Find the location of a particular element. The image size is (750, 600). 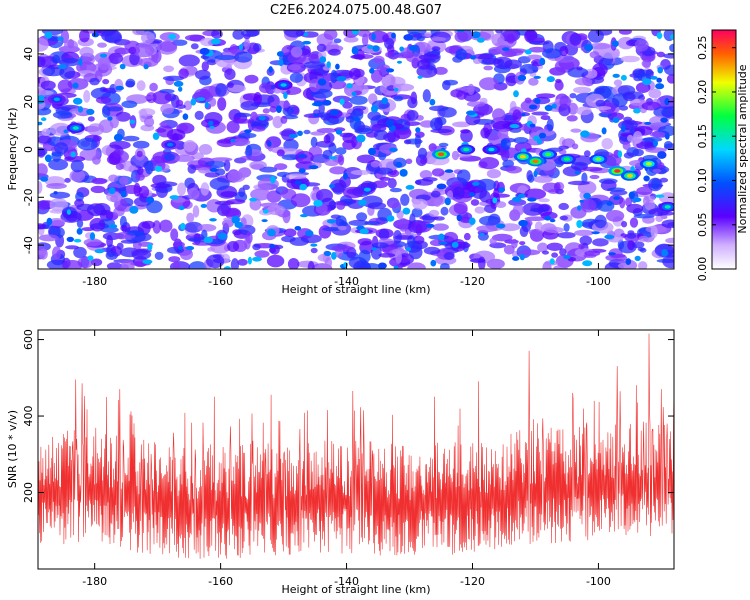

colorbar-tick-label: 0.15 is located at coordinates (702, 136).